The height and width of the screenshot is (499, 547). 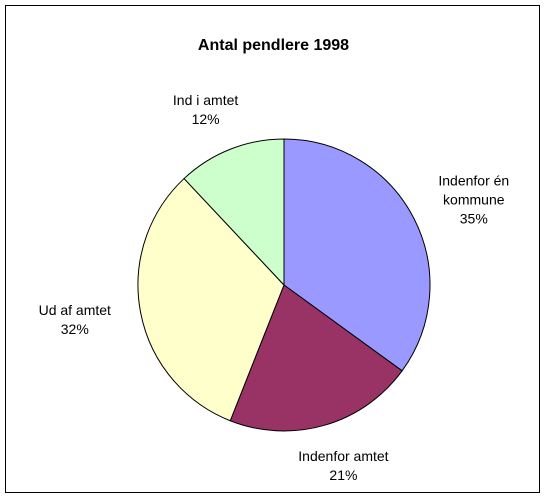 I want to click on data-label: Indenfor én kommune 35%, so click(x=474, y=199).